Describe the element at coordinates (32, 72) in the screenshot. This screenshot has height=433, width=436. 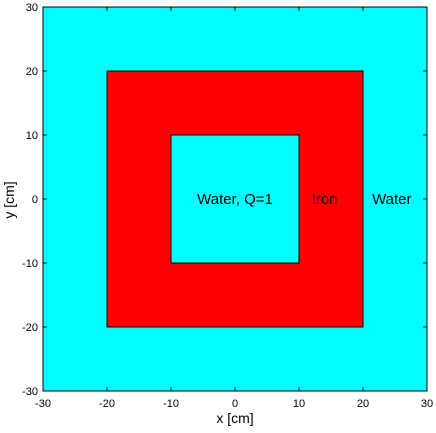
I see `y-tick-label: 20` at that location.